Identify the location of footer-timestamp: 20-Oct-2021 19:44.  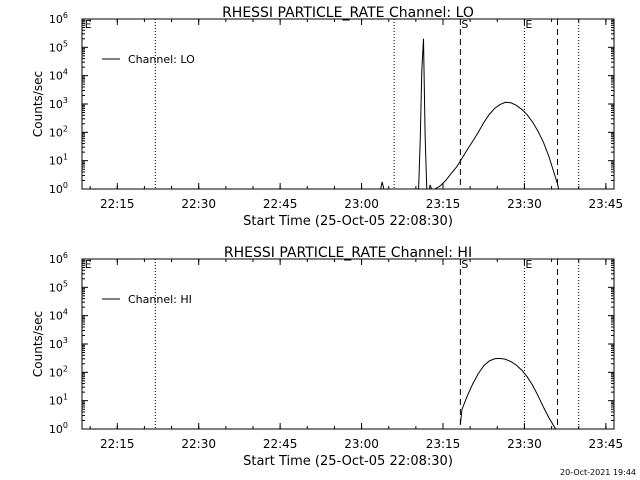
(598, 472).